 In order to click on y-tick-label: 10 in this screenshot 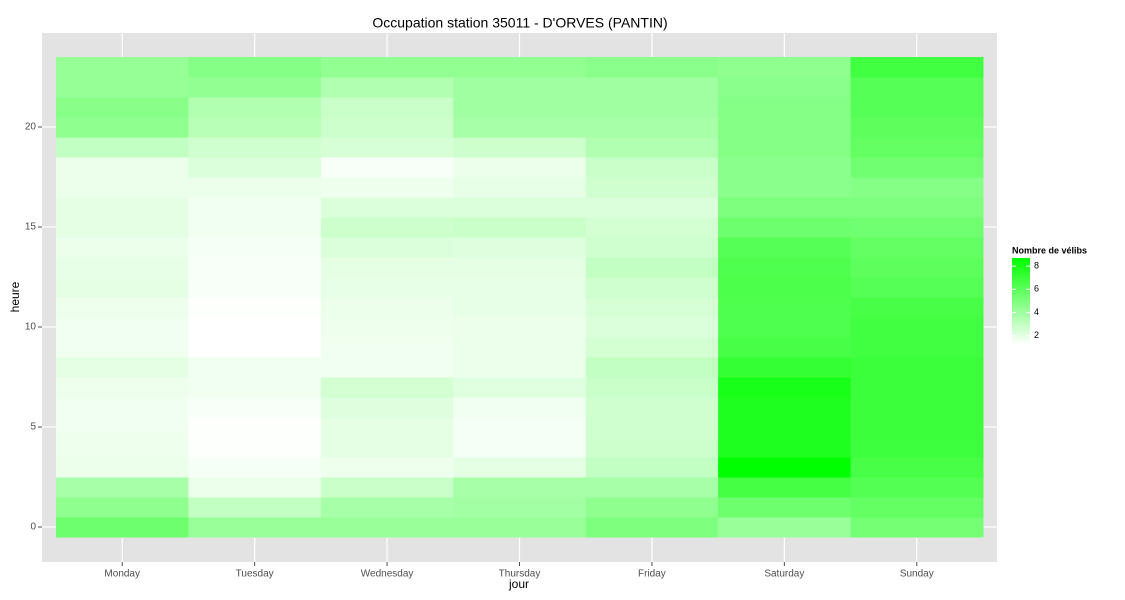, I will do `click(31, 327)`.